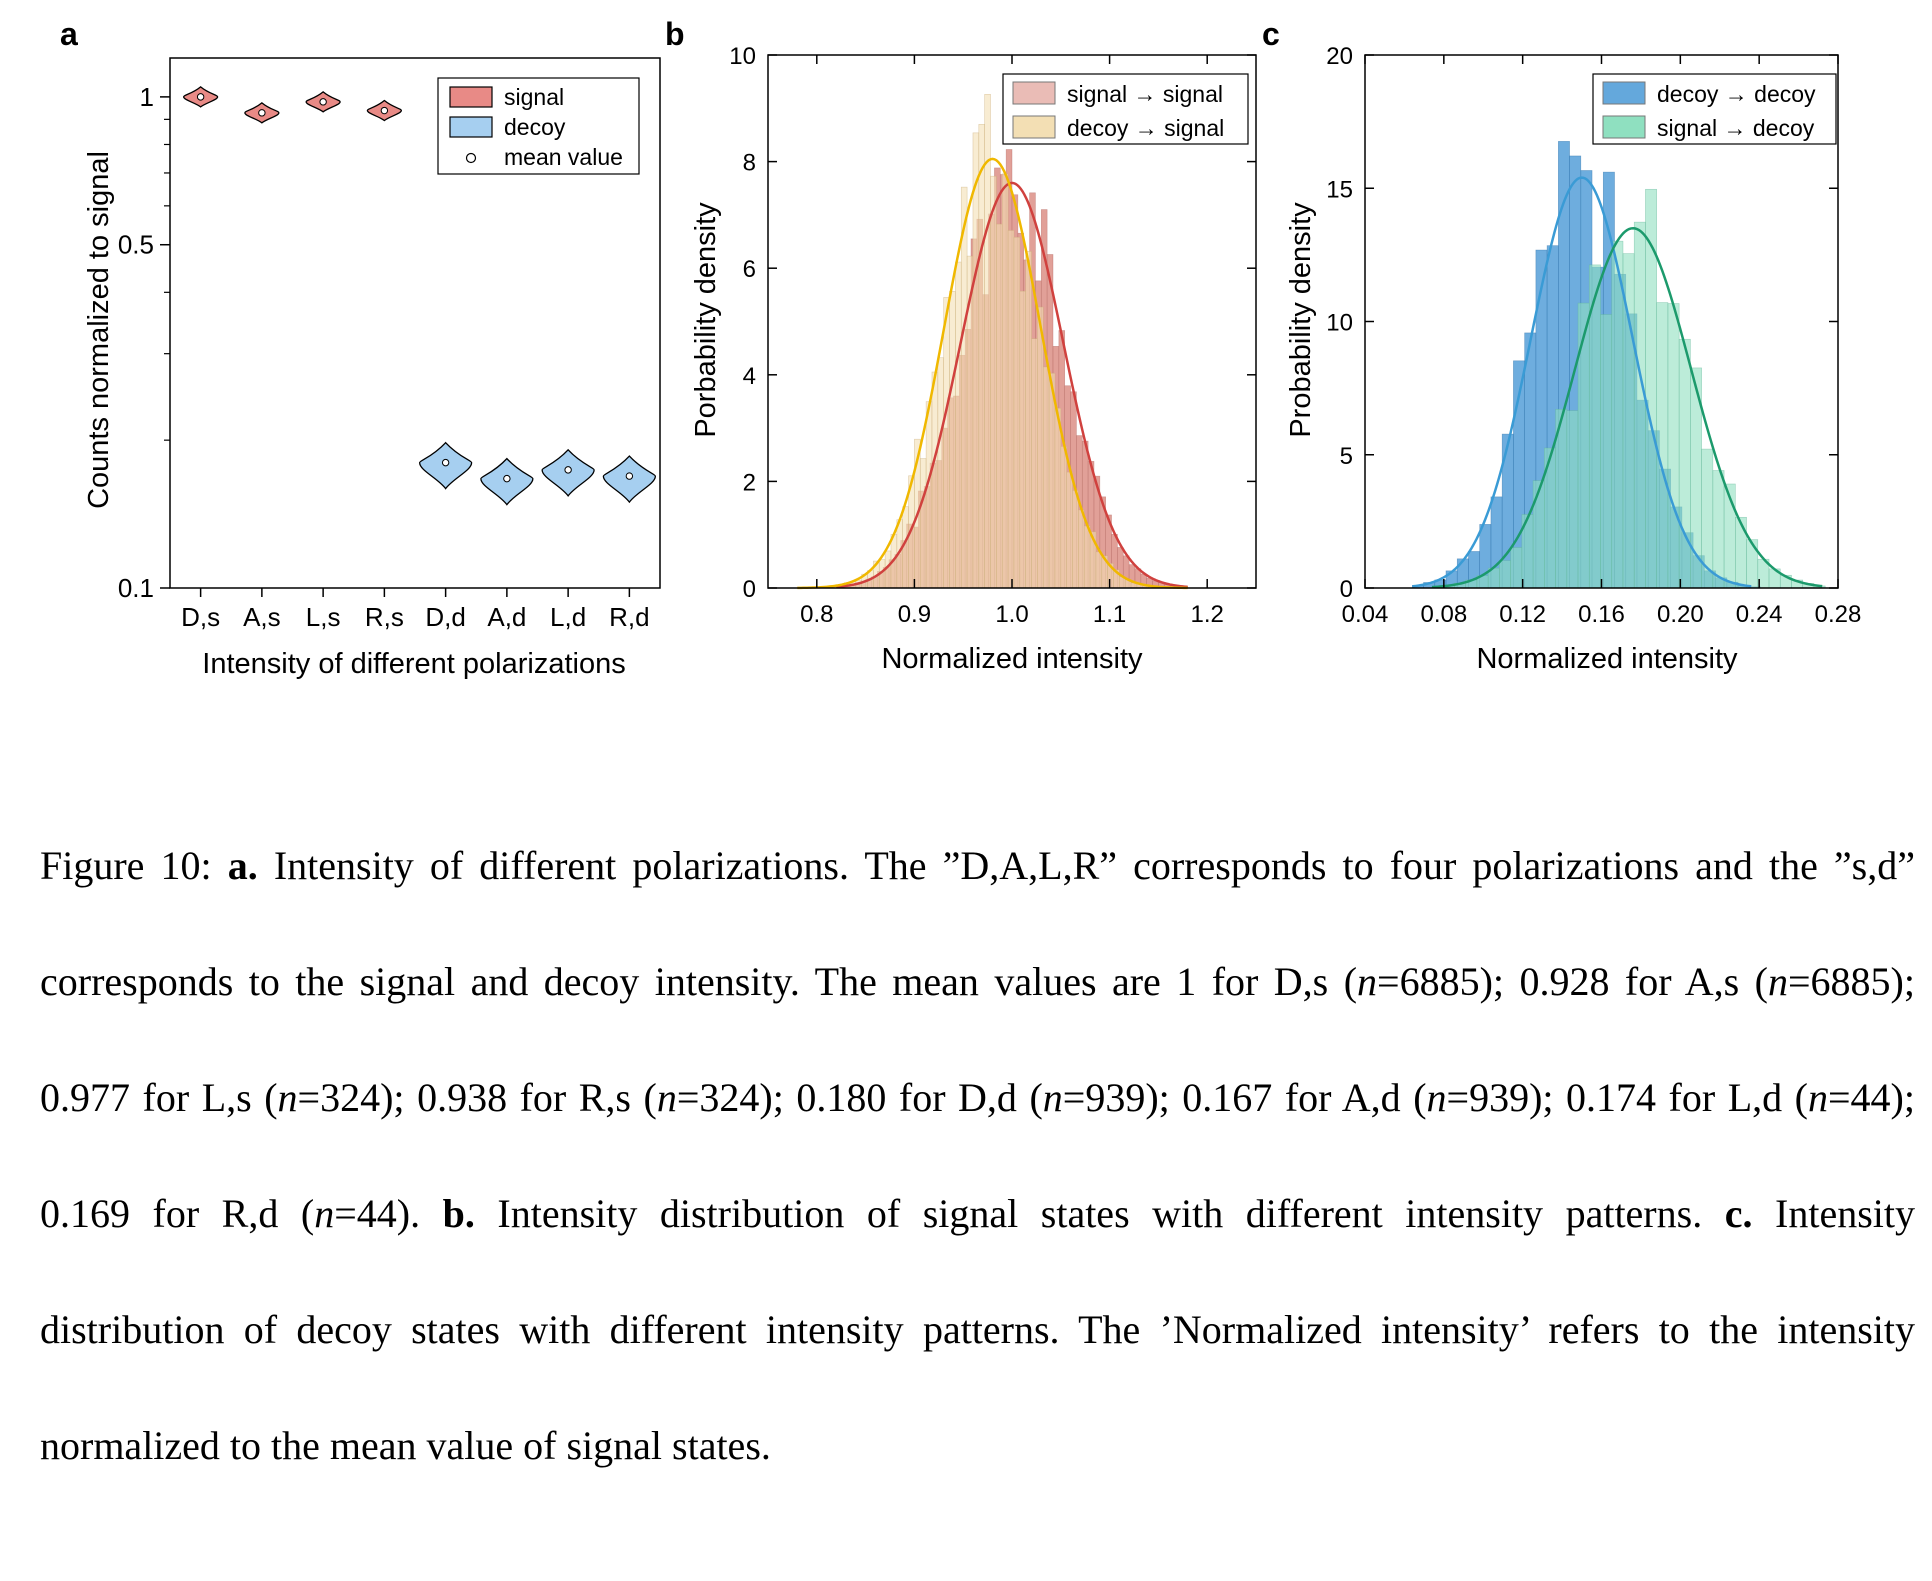 Image resolution: width=1932 pixels, height=1581 pixels. I want to click on x-tick-label: A,d, so click(506, 617).